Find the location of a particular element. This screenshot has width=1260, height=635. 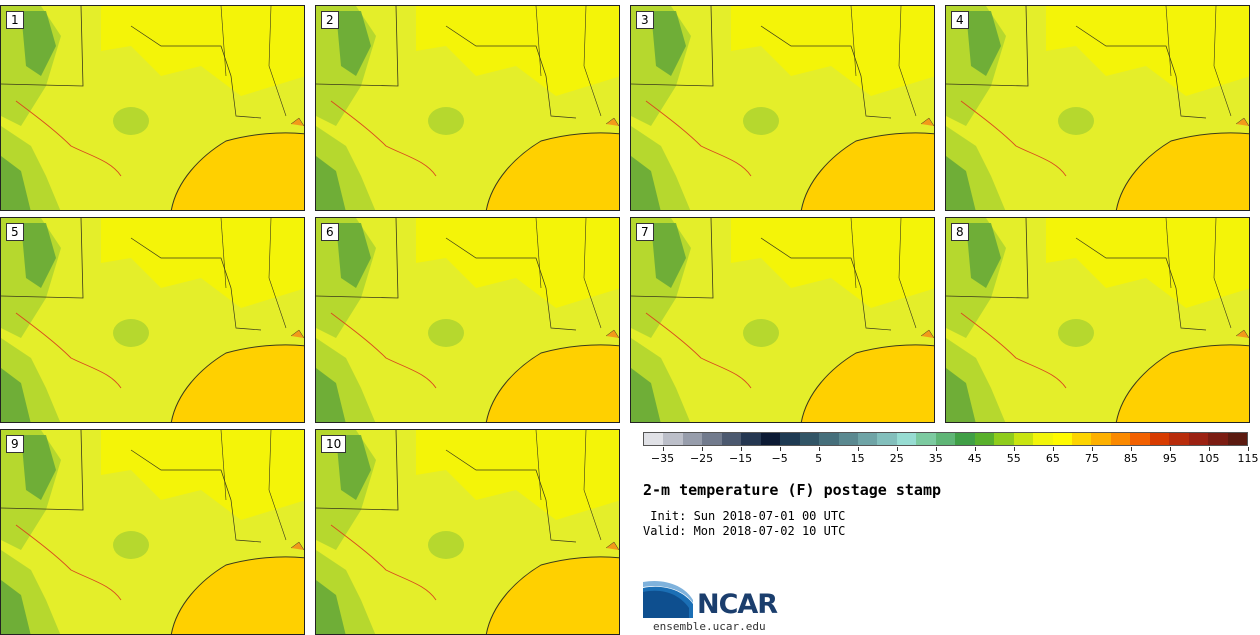

colorbar-tick-label: 105 is located at coordinates (1209, 458).